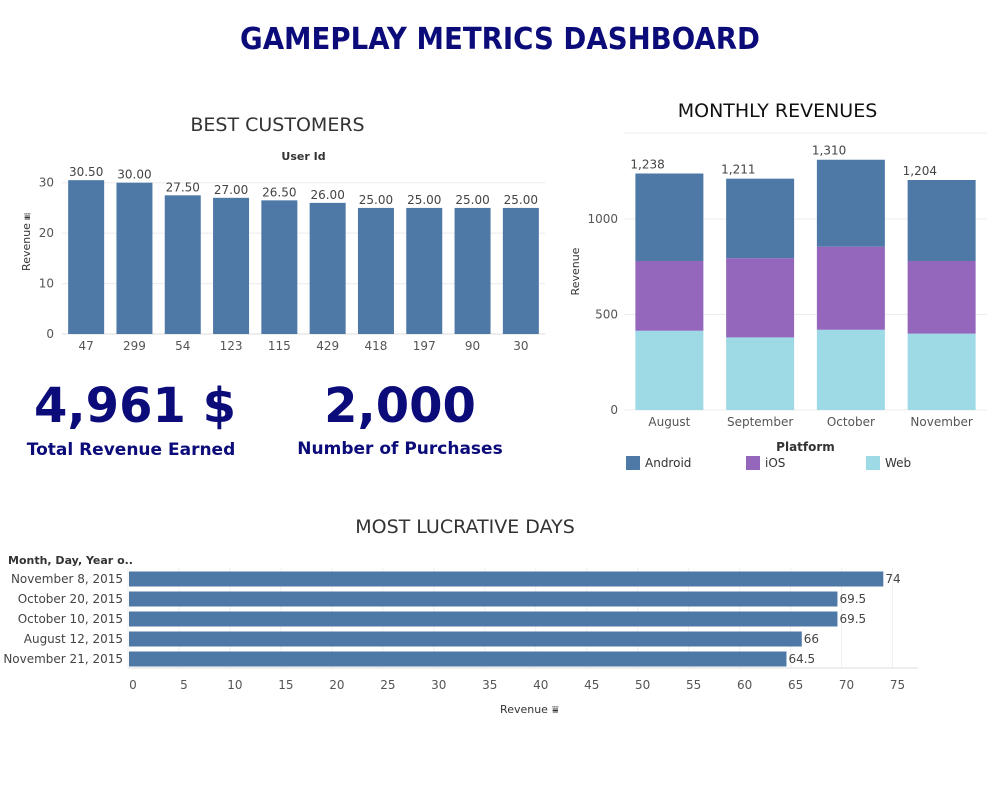 This screenshot has width=1000, height=800. What do you see at coordinates (800, 466) in the screenshot?
I see `platform-legend: Android iOS Web` at bounding box center [800, 466].